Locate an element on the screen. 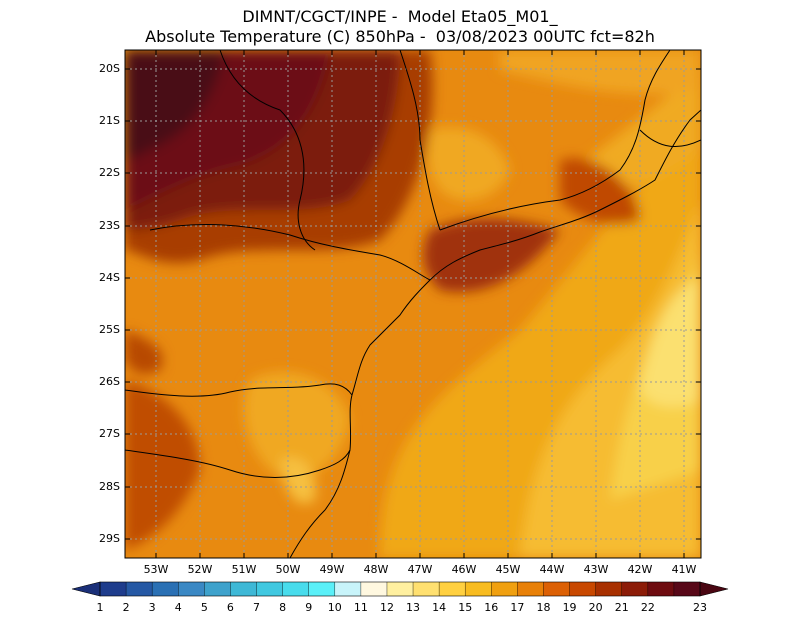 The height and width of the screenshot is (618, 800). lat-label: 21S is located at coordinates (109, 120).